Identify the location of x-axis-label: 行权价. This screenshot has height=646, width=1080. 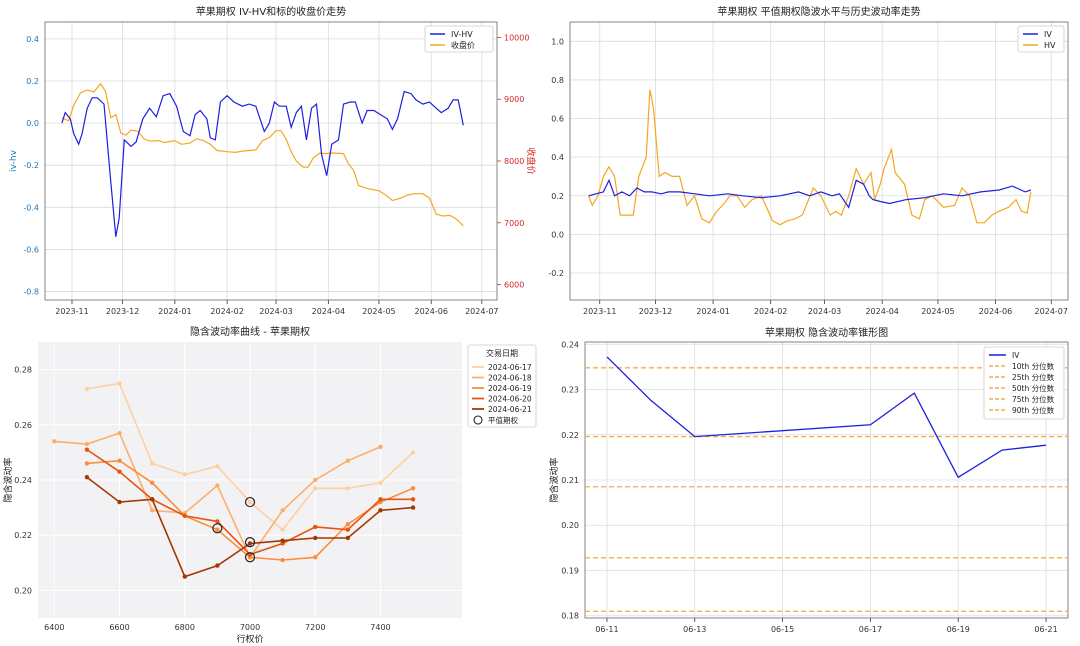
(249, 639).